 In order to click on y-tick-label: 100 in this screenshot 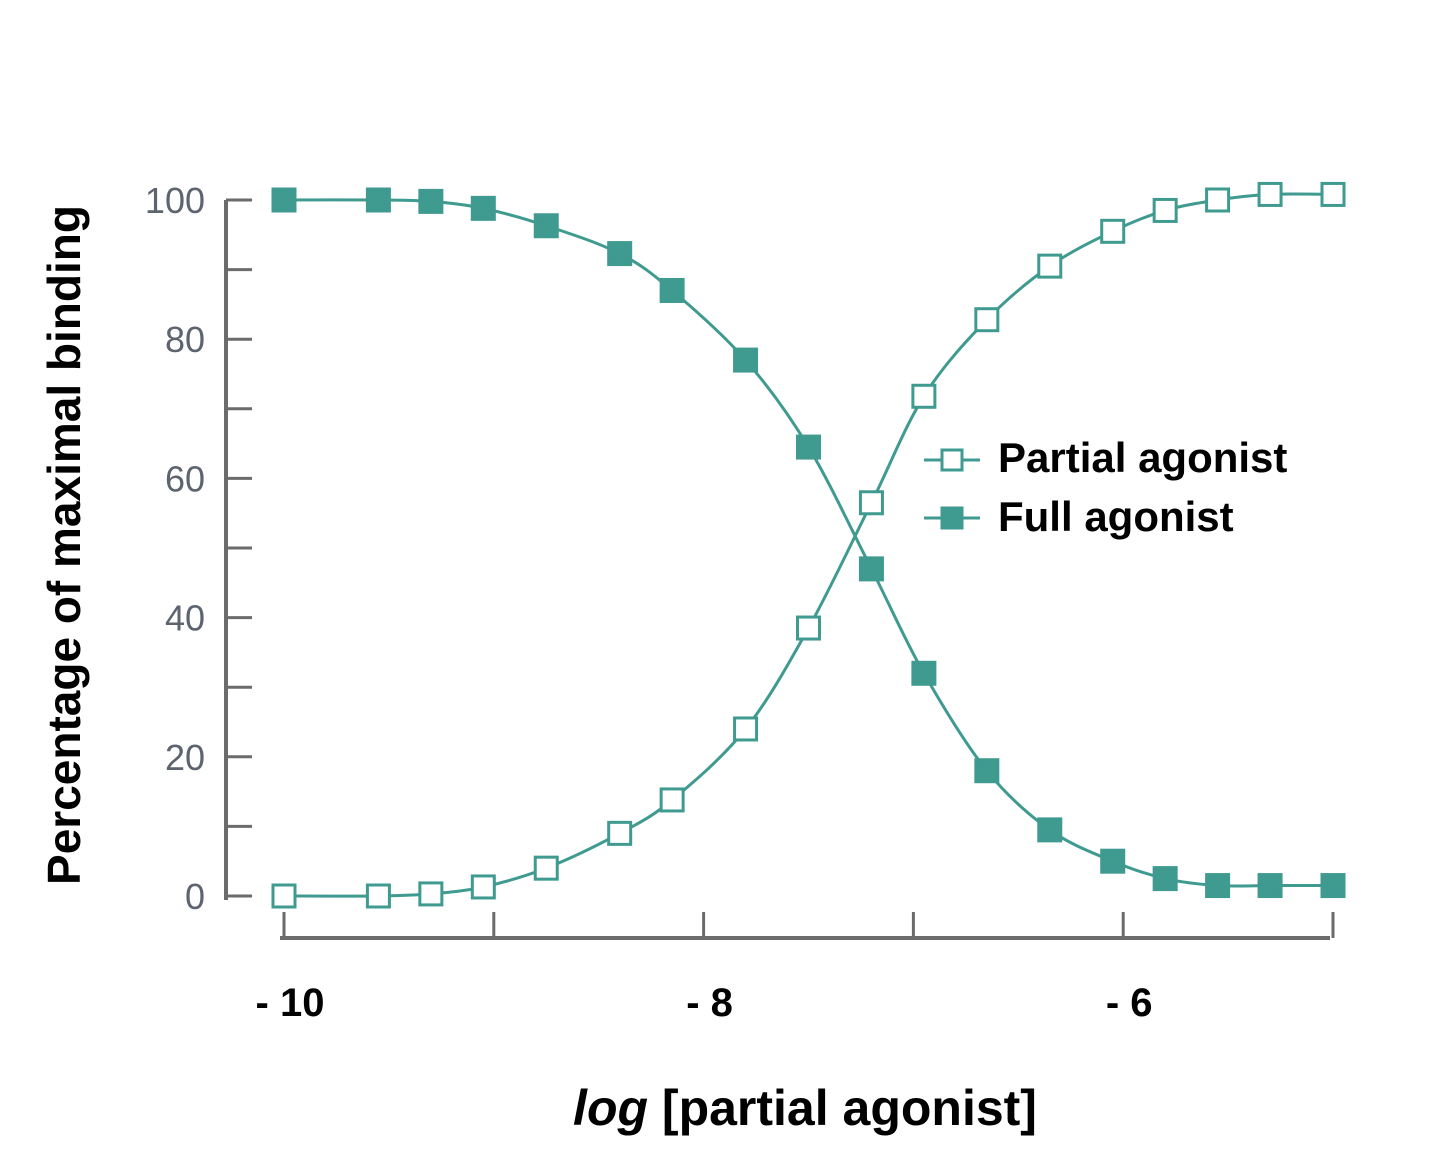, I will do `click(175, 200)`.